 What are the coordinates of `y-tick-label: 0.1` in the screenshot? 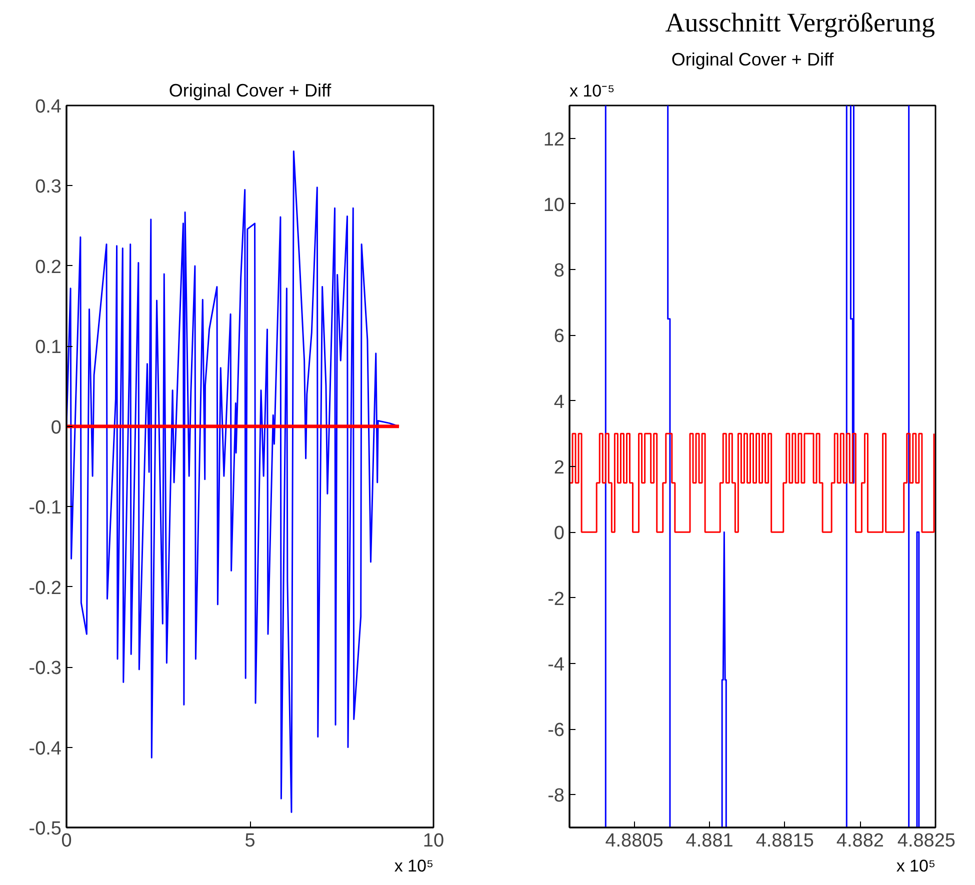 It's located at (48, 347).